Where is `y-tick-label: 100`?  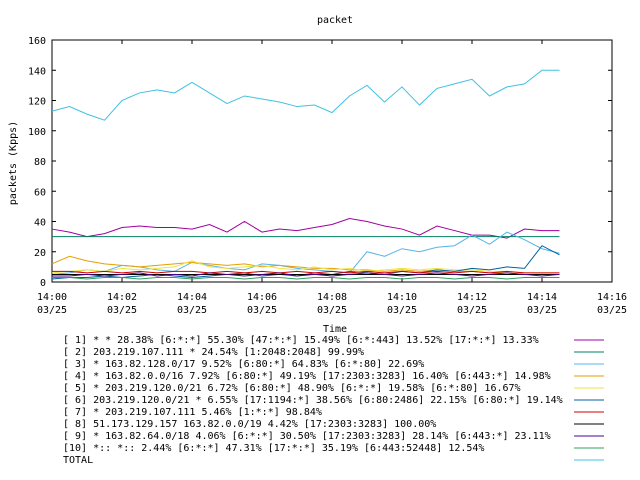 y-tick-label: 100 is located at coordinates (37, 132).